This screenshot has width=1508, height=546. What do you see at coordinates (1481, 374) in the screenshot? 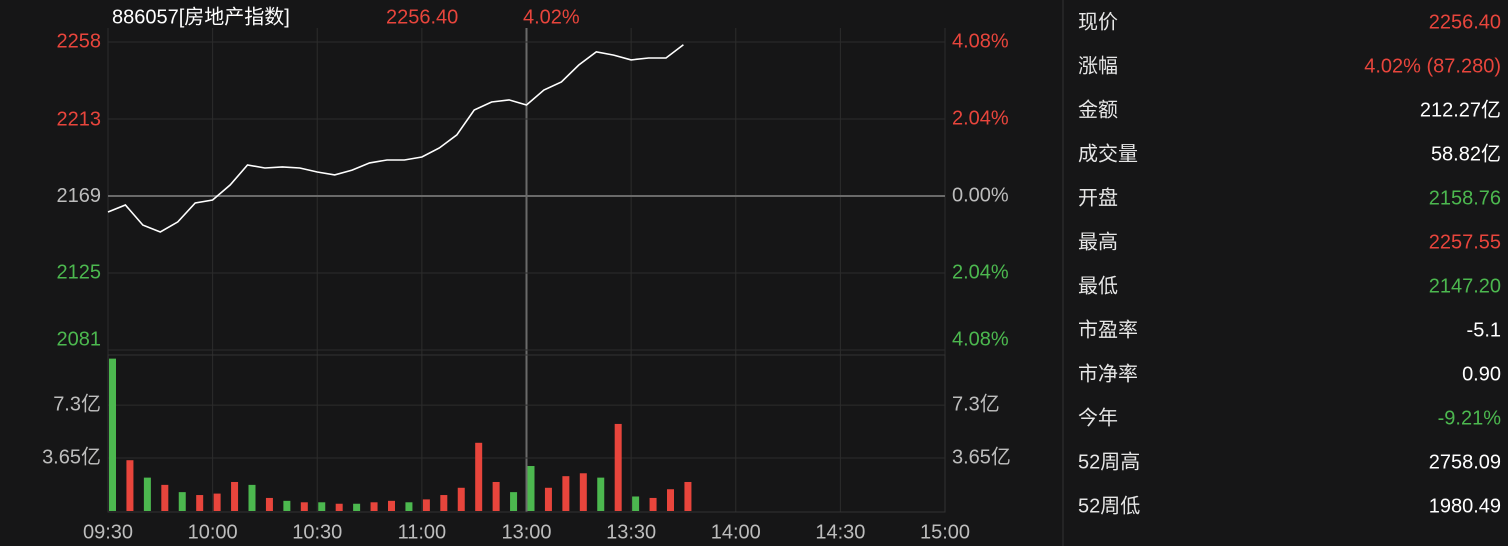
I see `quote-value: 0.90` at bounding box center [1481, 374].